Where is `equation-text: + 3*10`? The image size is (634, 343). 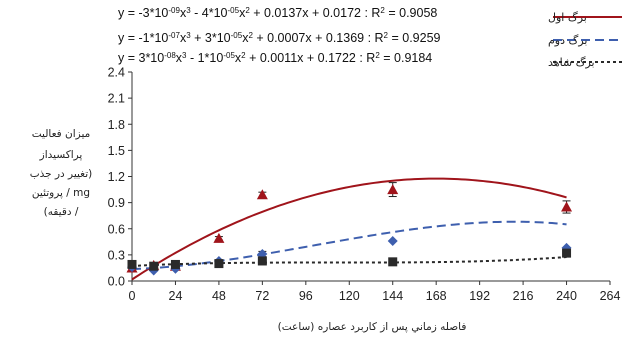
equation-text: + 3*10 is located at coordinates (211, 38).